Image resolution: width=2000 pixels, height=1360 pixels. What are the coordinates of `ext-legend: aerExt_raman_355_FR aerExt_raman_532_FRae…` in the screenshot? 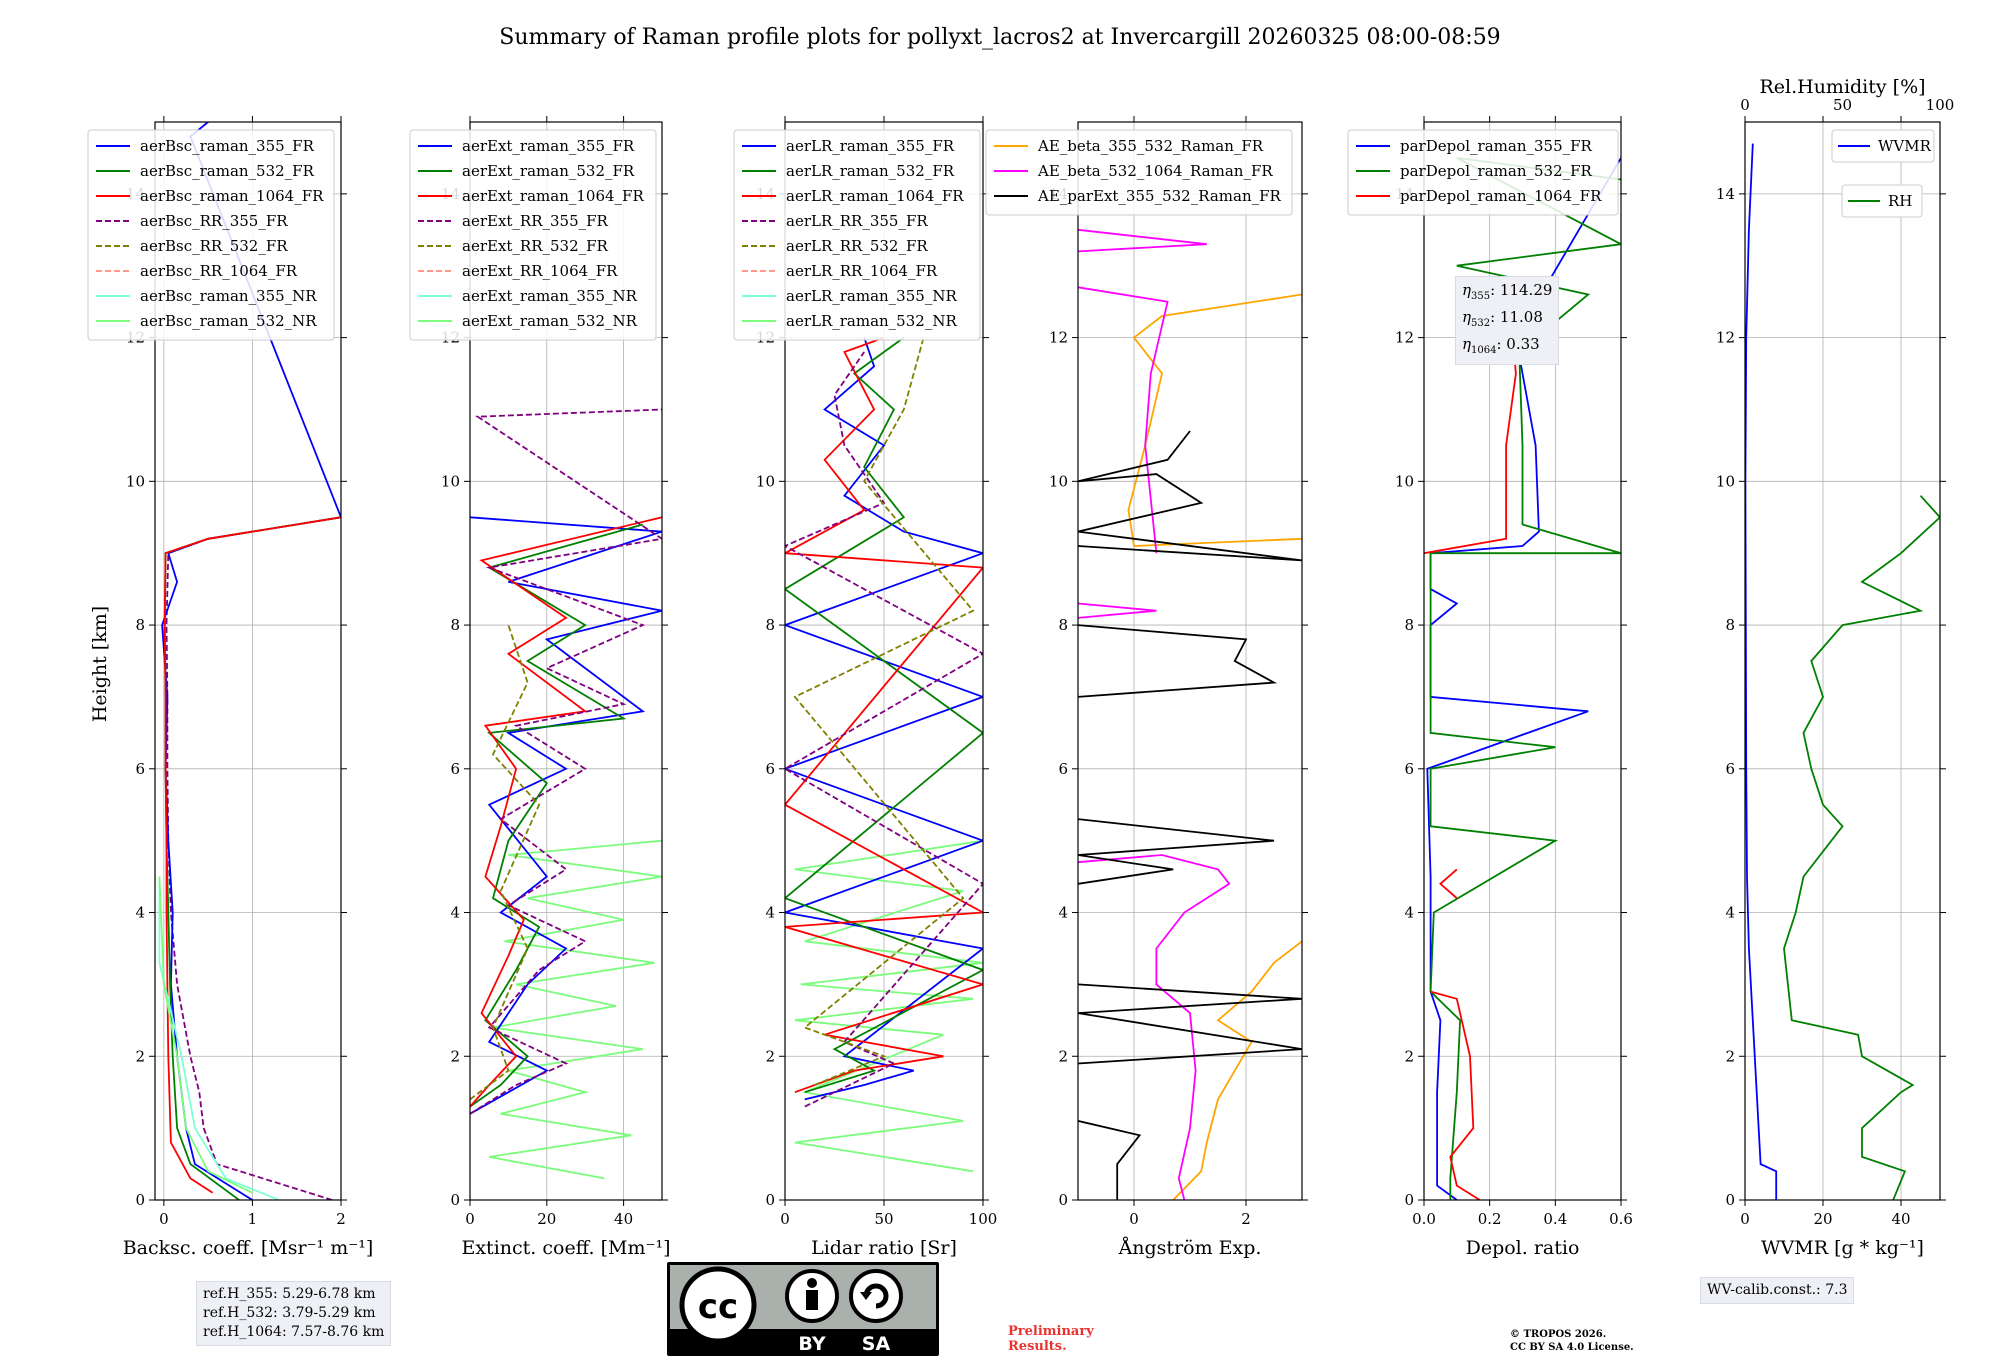 It's located at (533, 235).